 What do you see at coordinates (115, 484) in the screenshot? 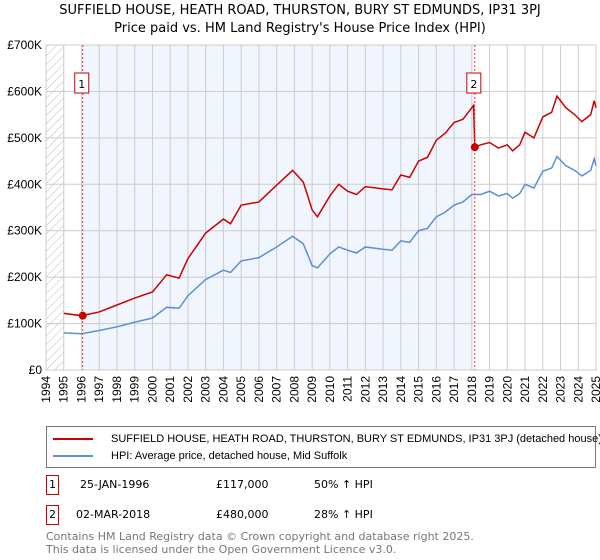
I see `sale-date: 25-JAN-1996` at bounding box center [115, 484].